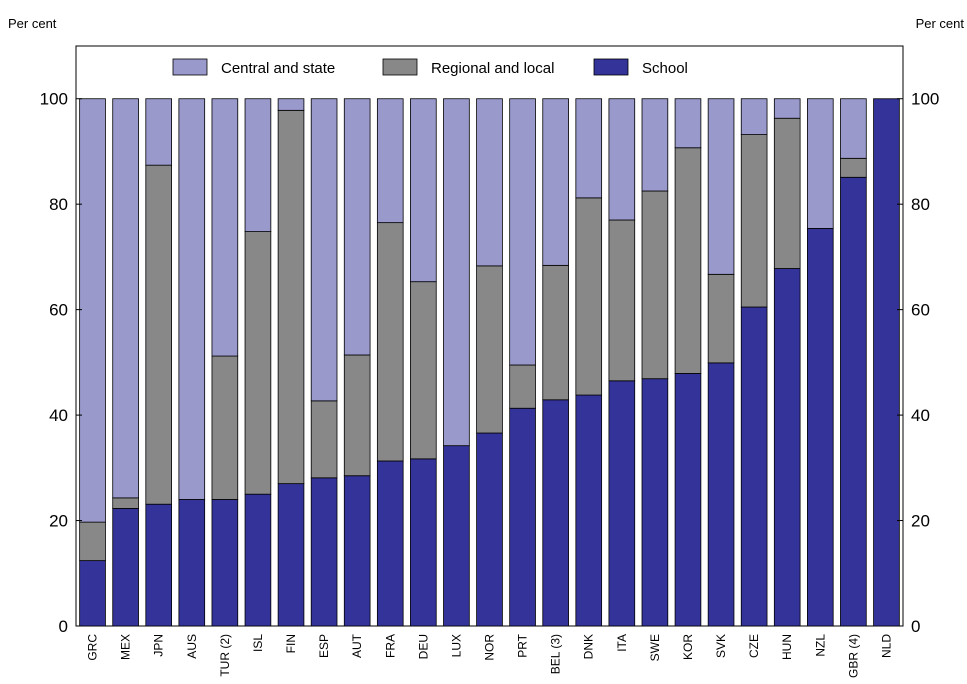 This screenshot has height=684, width=967. Describe the element at coordinates (787, 108) in the screenshot. I see `bar-hun-central-and-state` at that location.